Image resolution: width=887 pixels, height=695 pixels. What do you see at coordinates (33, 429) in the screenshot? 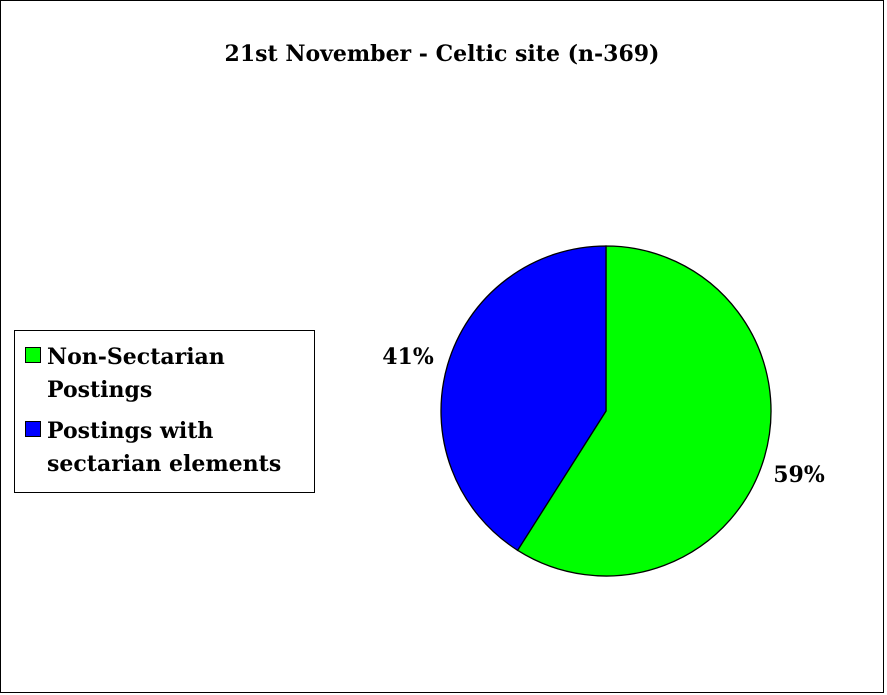
I see `legend-swatch-sectarian` at bounding box center [33, 429].